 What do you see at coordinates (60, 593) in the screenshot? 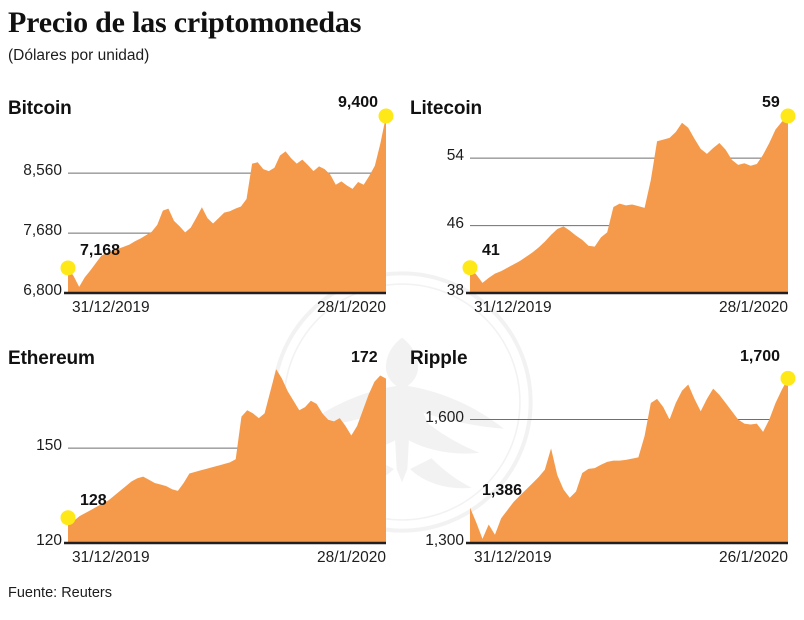
I see `source-note: Fuente: Reuters` at bounding box center [60, 593].